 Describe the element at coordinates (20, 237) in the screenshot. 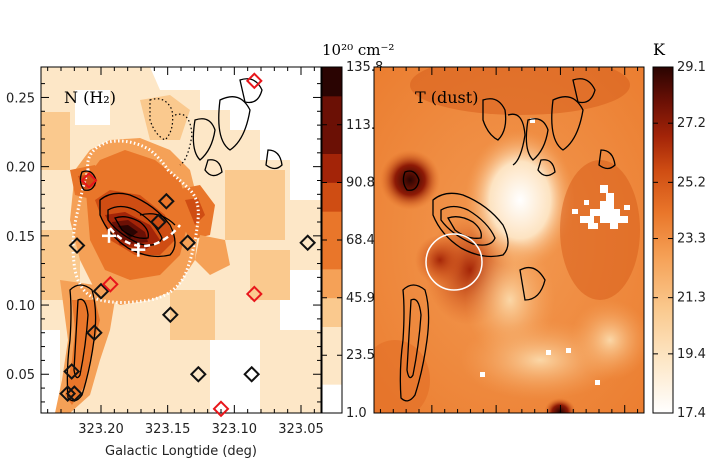

I see `y-tick-label: 0.15` at that location.